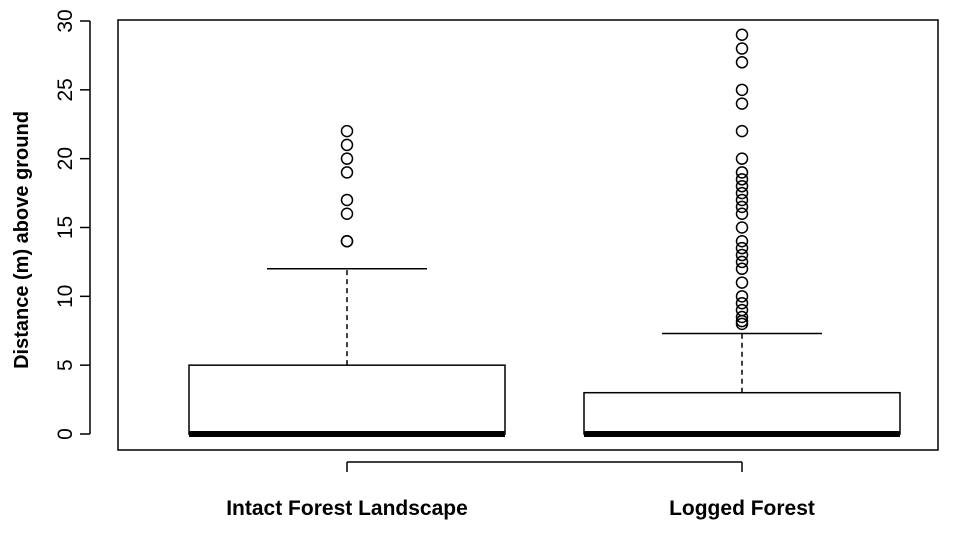 Image resolution: width=980 pixels, height=534 pixels. I want to click on x-category-label: Logged Forest, so click(742, 508).